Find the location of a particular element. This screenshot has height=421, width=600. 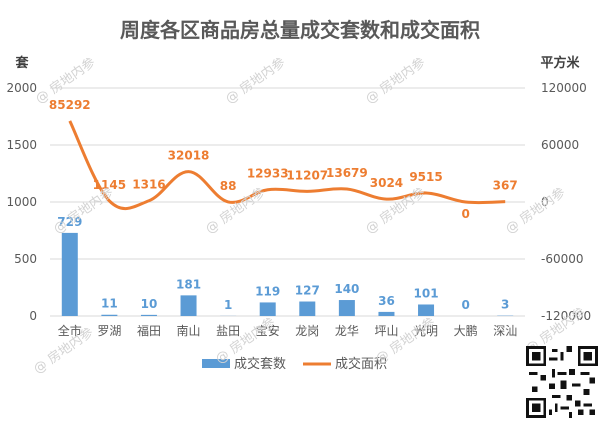

bar-value-label: 119 is located at coordinates (267, 291).